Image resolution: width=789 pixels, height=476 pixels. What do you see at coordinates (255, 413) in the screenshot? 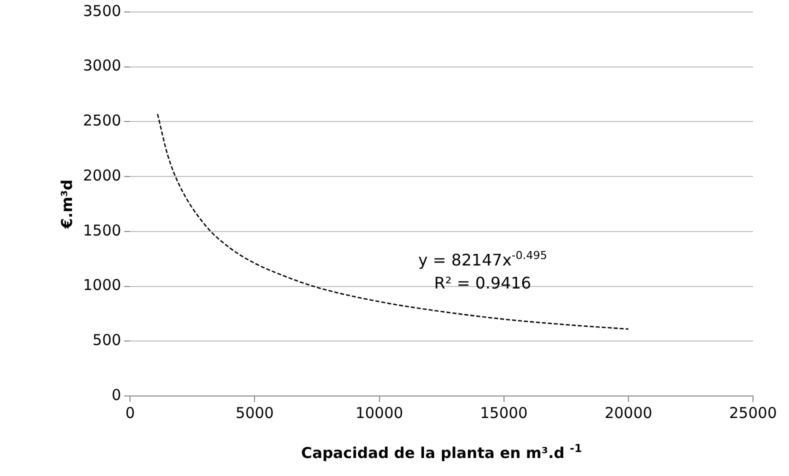
I see `x-tick-label: 5000` at bounding box center [255, 413].